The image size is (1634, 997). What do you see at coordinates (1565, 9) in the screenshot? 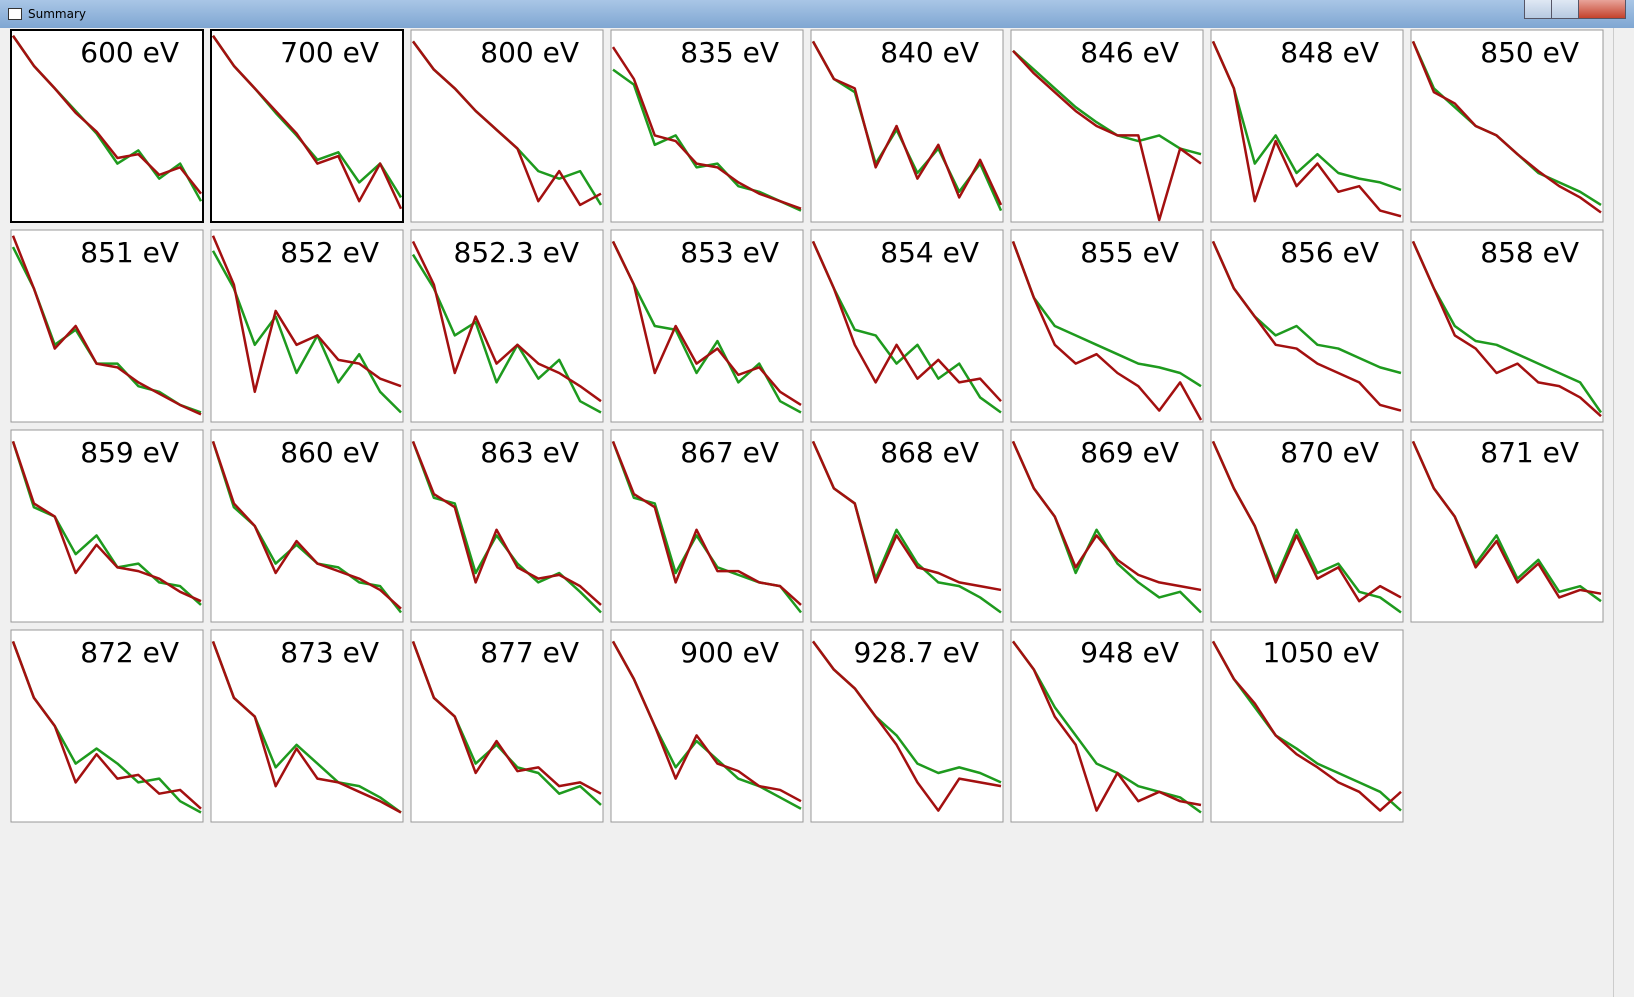
I see `maximize-button` at bounding box center [1565, 9].